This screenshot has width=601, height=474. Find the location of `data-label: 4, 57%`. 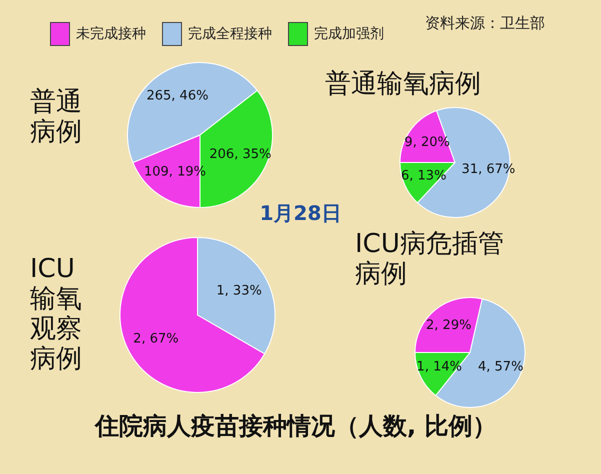

data-label: 4, 57% is located at coordinates (501, 367).